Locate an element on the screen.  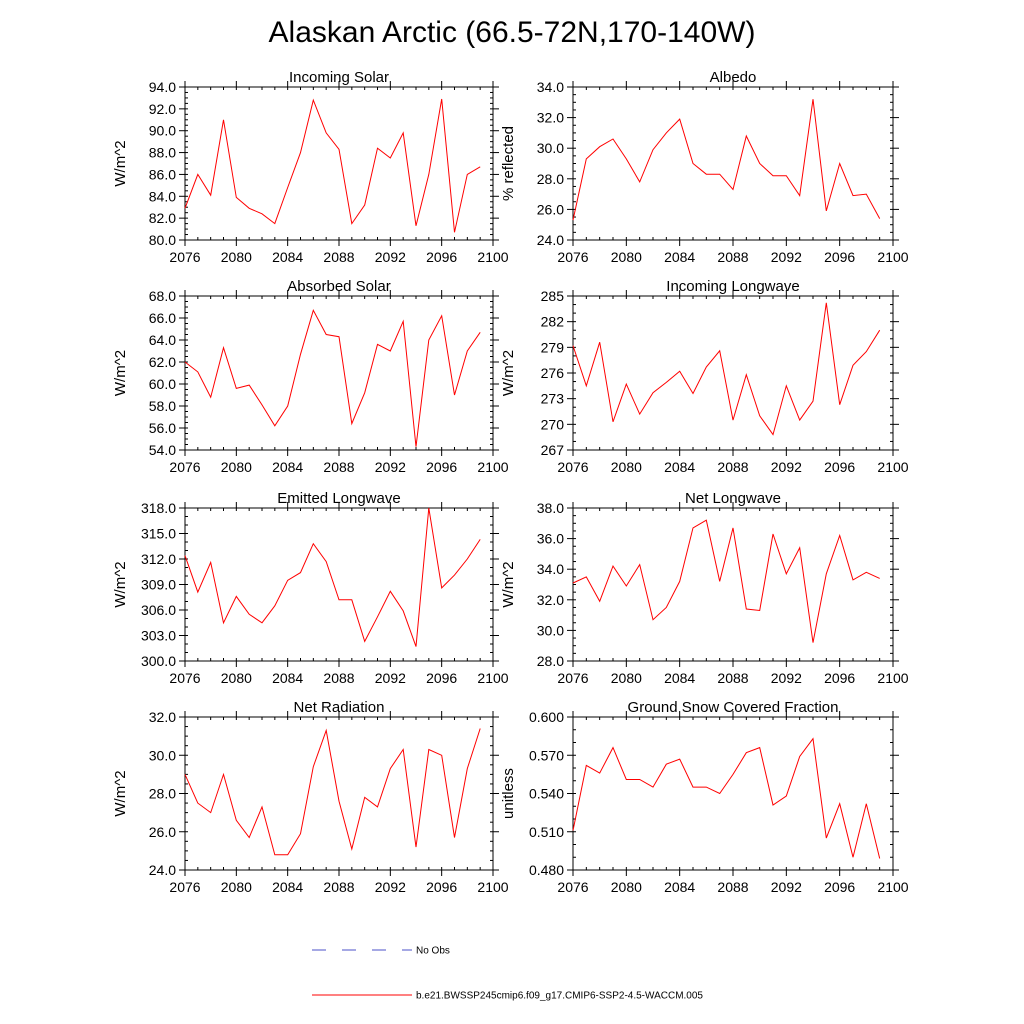
y-tick-label: 34.0 is located at coordinates (550, 87).